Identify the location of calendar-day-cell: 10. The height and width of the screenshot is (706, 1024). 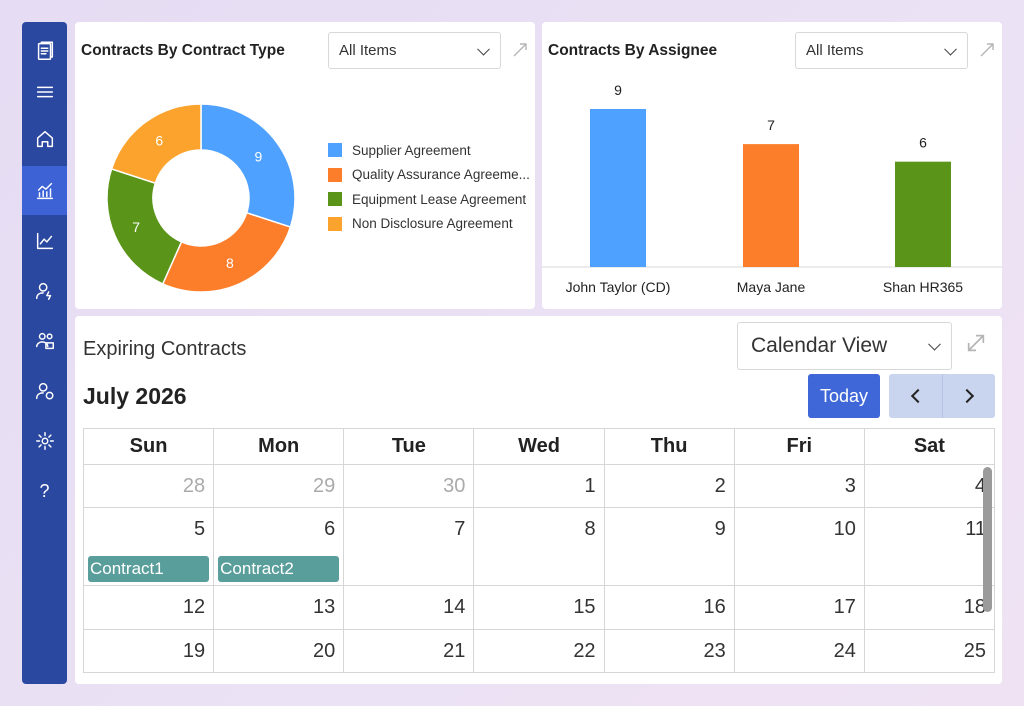
(800, 546).